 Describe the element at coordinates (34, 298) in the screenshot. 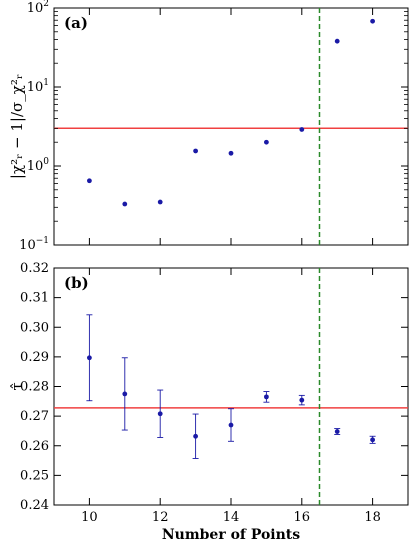

I see `panel-b-ytick-label: 0.31` at that location.